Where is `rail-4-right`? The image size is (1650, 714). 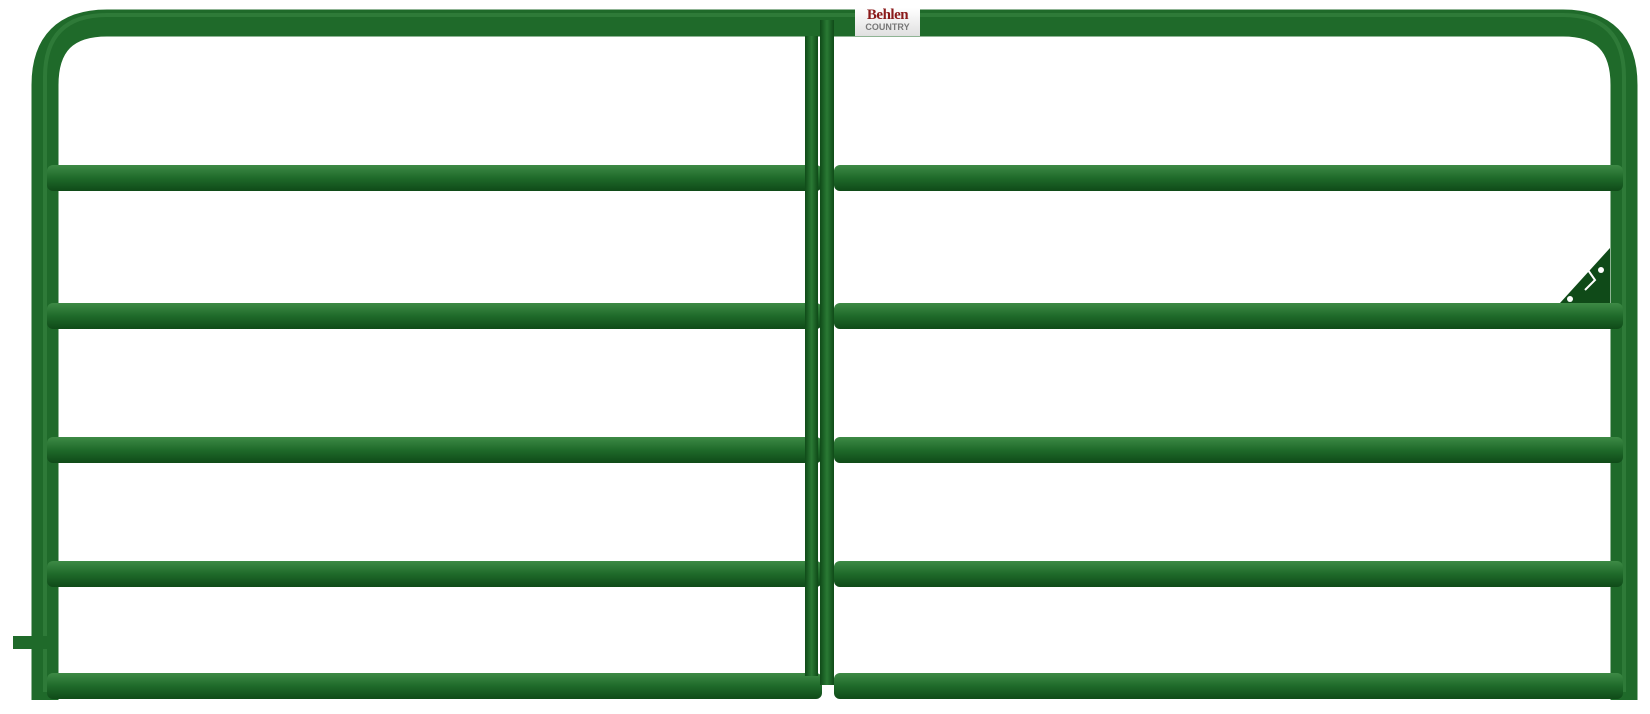
rail-4-right is located at coordinates (1228, 574).